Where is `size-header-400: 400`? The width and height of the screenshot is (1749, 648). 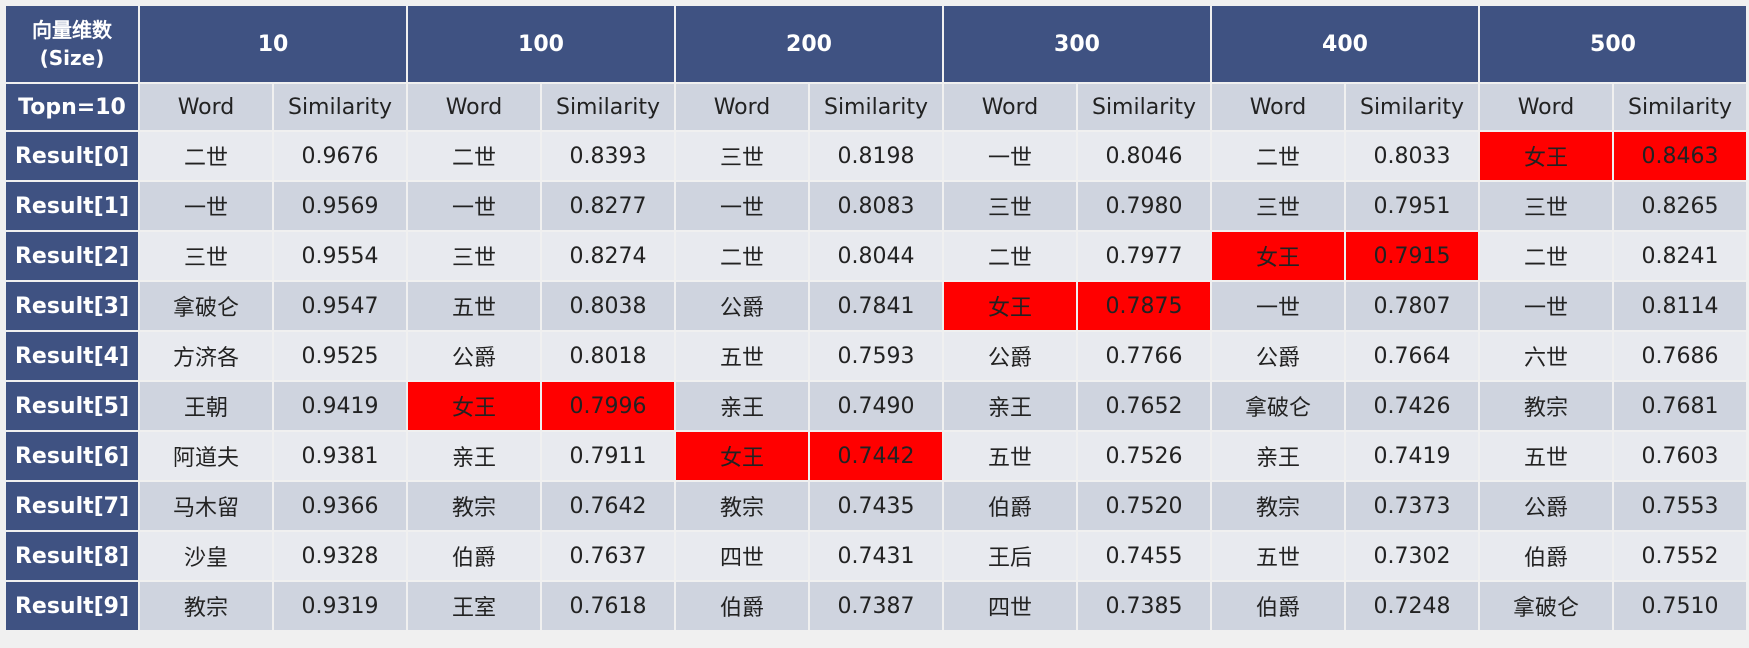 size-header-400: 400 is located at coordinates (1345, 44).